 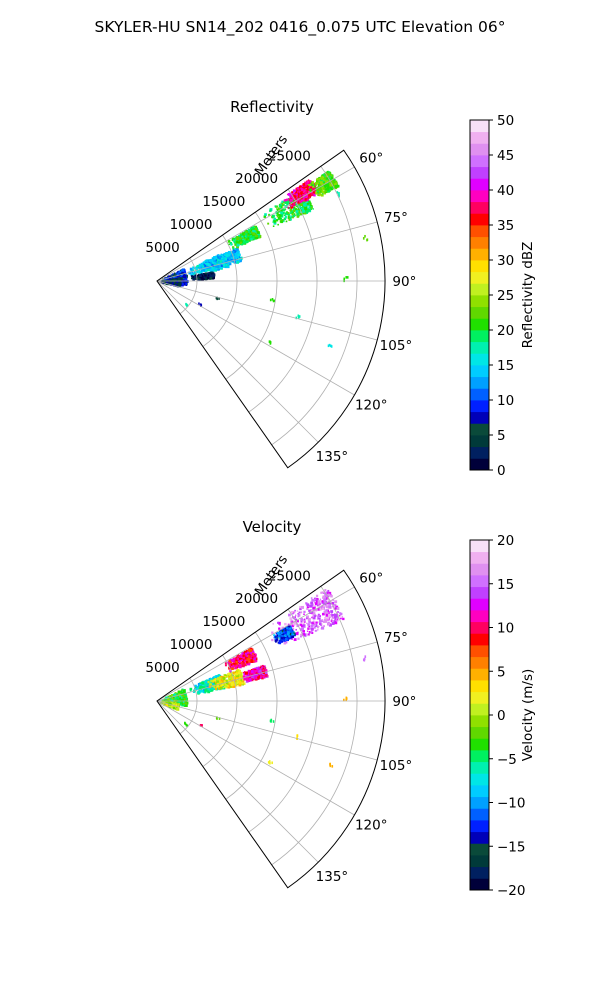 What do you see at coordinates (371, 158) in the screenshot?
I see `azimuth-label-0: 60°` at bounding box center [371, 158].